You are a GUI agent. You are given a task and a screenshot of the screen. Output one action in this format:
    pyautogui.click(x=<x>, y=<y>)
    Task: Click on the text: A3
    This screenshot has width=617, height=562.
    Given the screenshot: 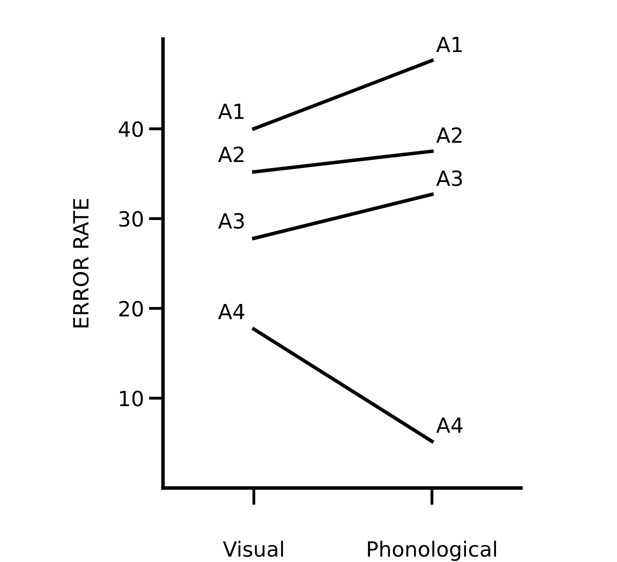 What is the action you would take?
    pyautogui.click(x=231, y=221)
    